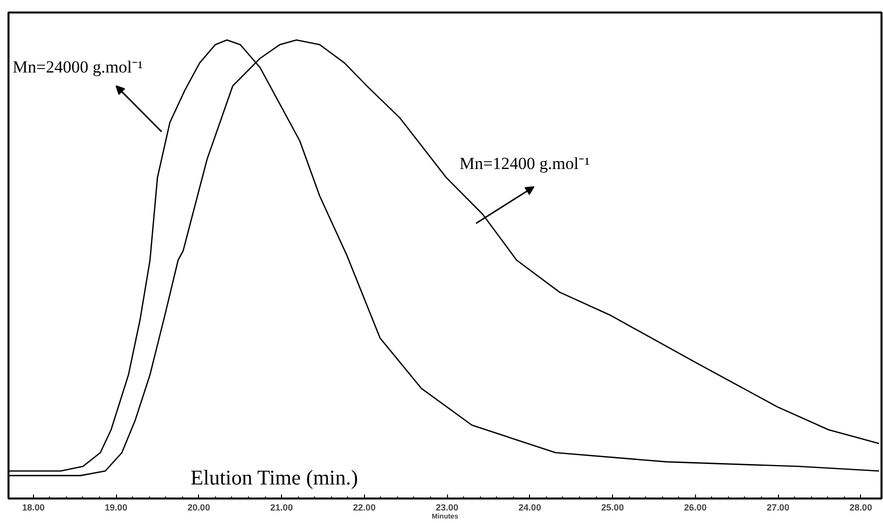  What do you see at coordinates (524, 163) in the screenshot?
I see `series-label: Mn=12400 g.mol⁻¹` at bounding box center [524, 163].